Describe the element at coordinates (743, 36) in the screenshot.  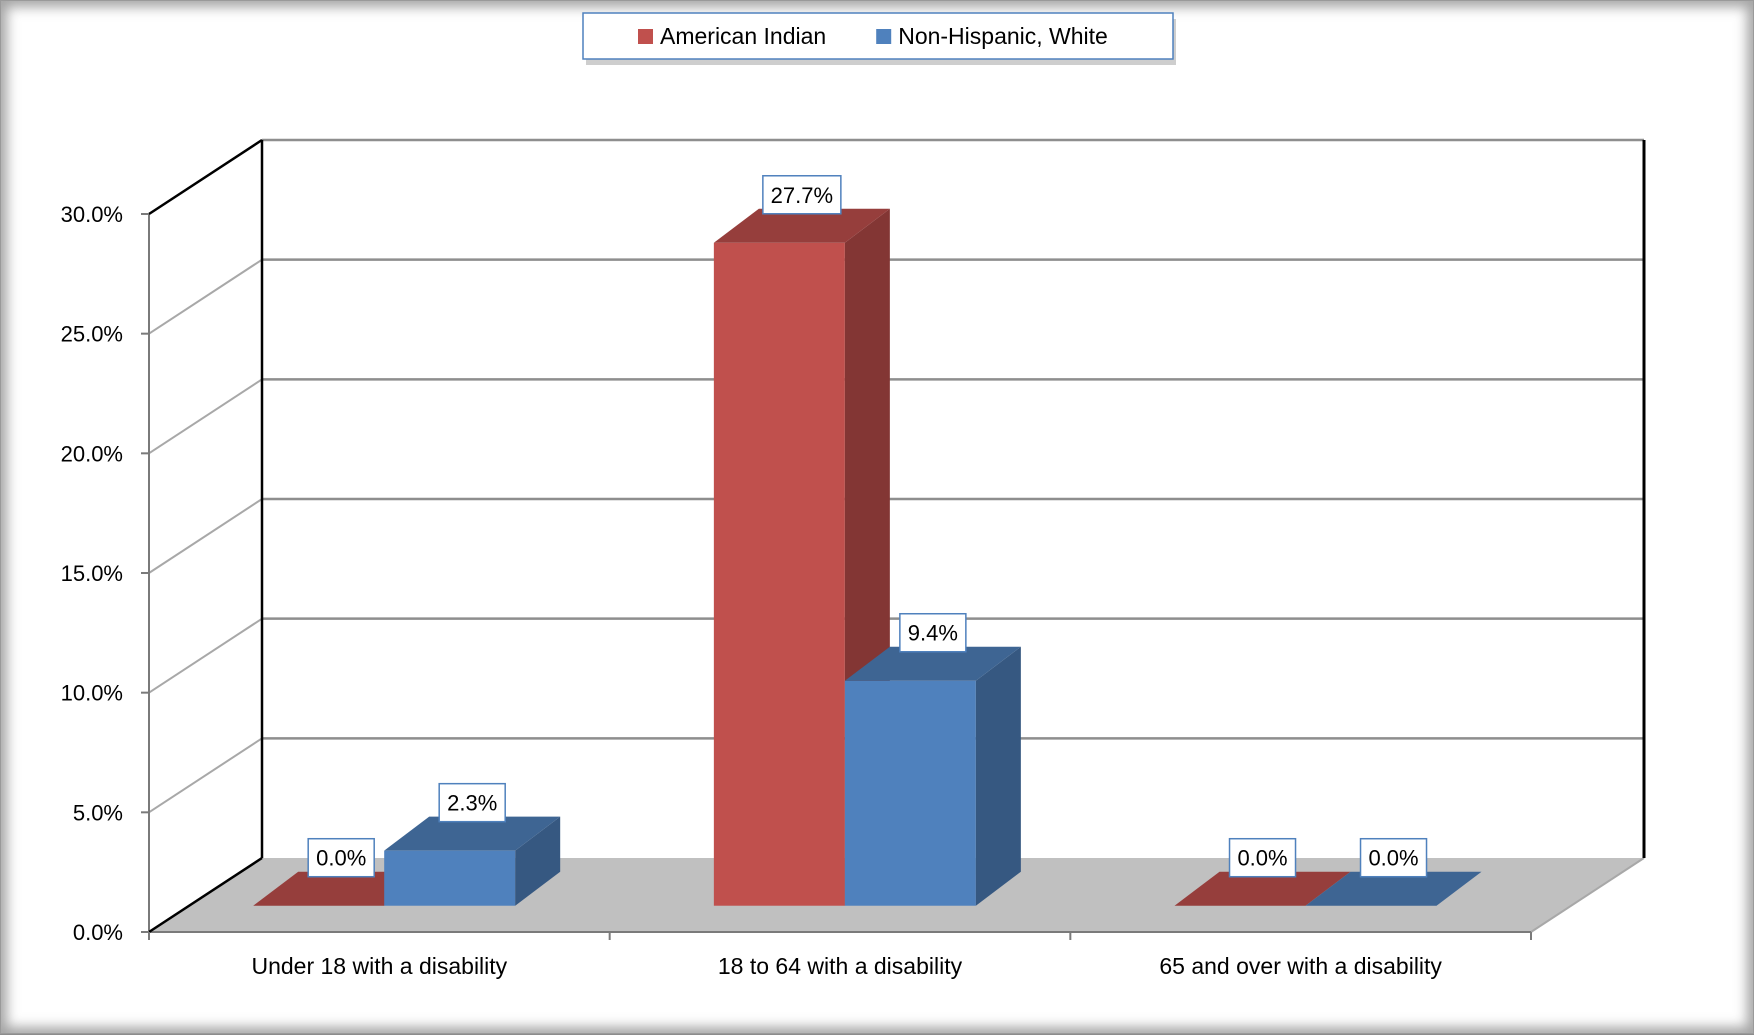
I see `legend-label: American Indian` at that location.